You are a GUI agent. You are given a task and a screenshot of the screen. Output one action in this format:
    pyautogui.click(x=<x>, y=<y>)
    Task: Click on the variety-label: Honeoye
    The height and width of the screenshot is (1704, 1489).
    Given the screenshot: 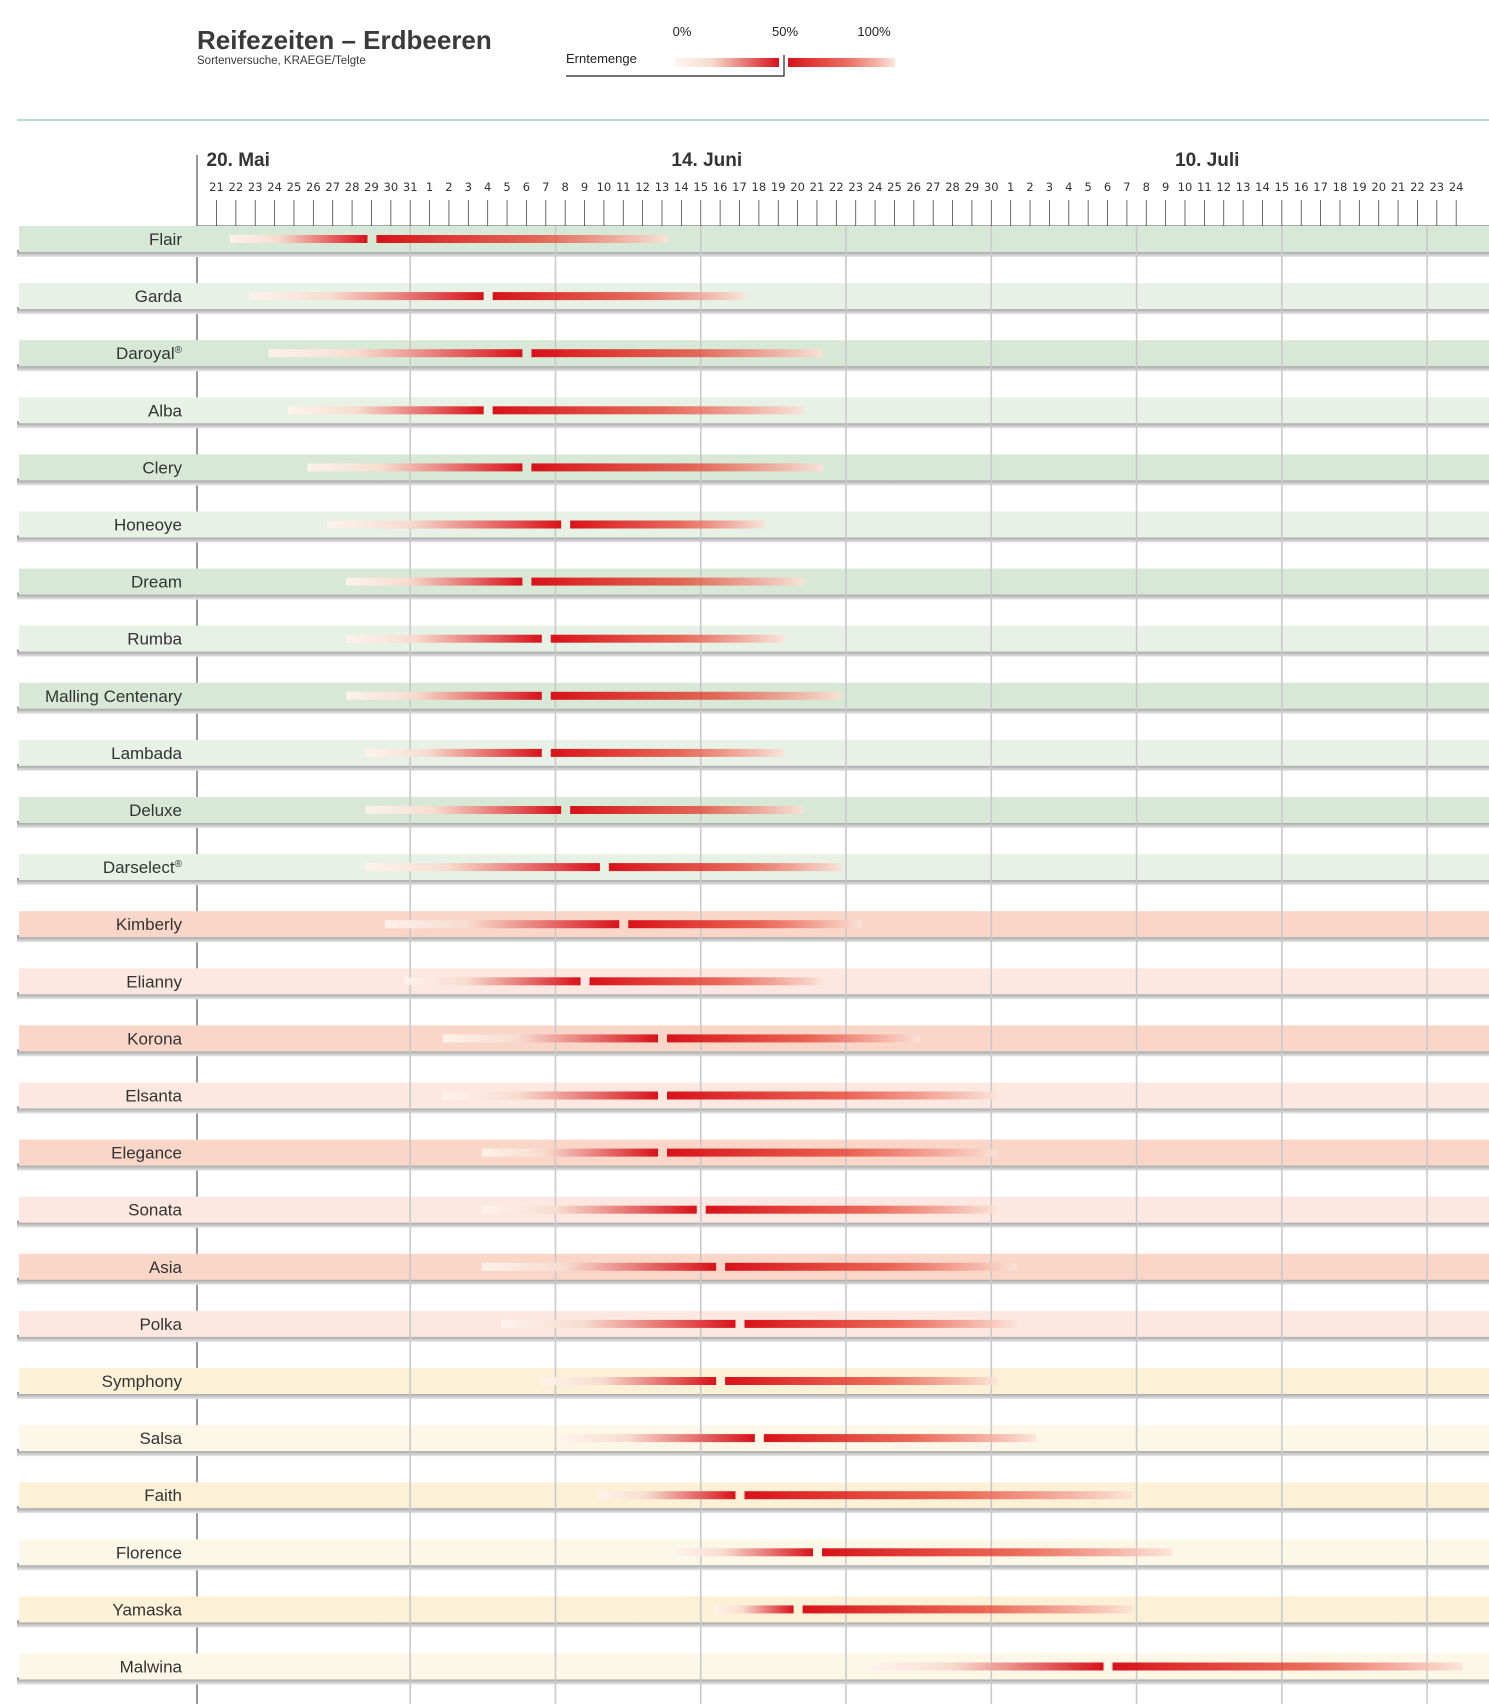 What is the action you would take?
    pyautogui.click(x=148, y=525)
    